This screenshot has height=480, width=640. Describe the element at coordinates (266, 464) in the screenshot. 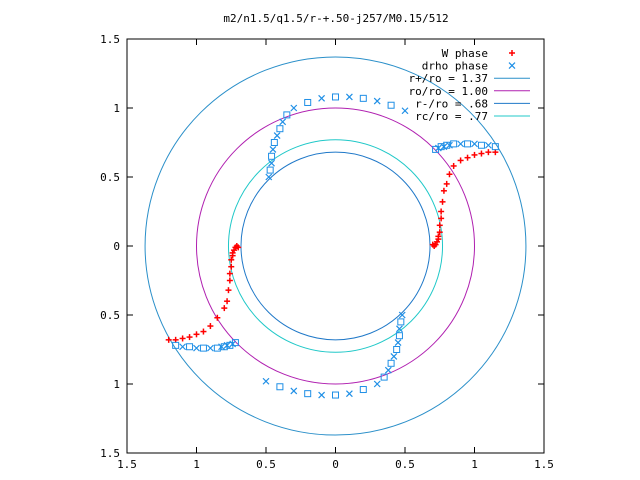

I see `x-tick-label: 0.5` at that location.